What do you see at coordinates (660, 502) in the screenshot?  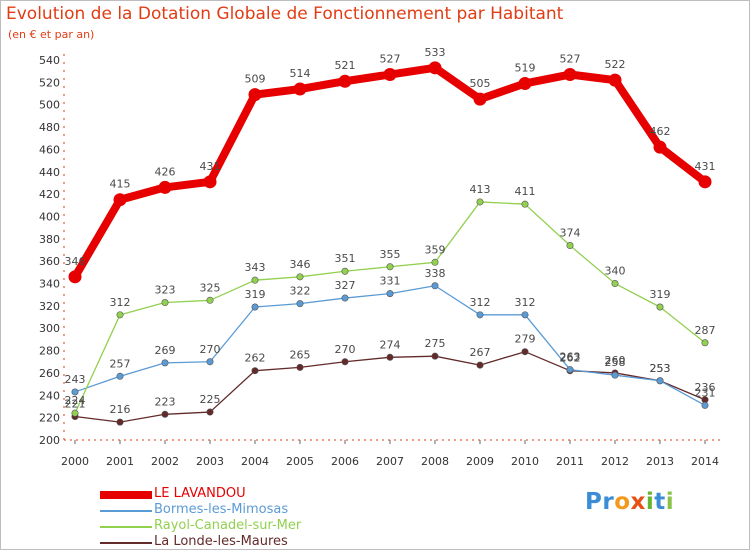 I see `logo-letter: t` at bounding box center [660, 502].